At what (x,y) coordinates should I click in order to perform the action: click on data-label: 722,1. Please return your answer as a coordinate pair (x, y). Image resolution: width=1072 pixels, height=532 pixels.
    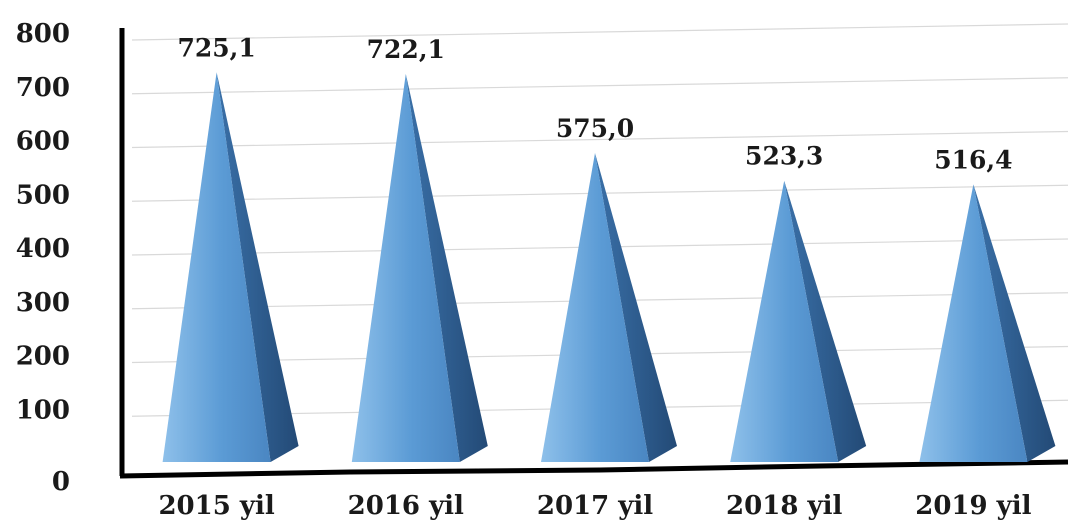
    Looking at the image, I should click on (406, 49).